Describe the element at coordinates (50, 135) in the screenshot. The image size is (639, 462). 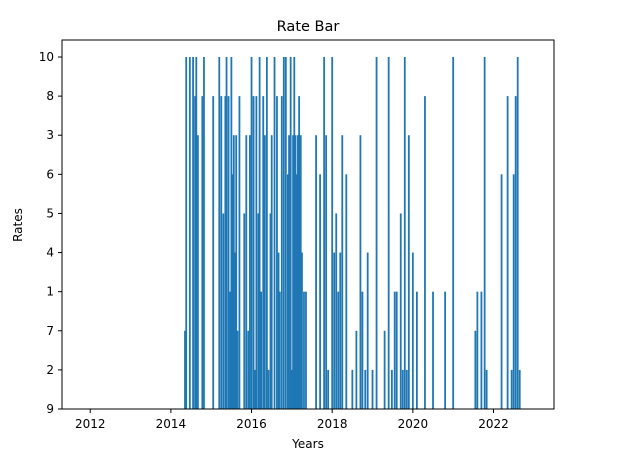
I see `y-tick-label: 3` at that location.